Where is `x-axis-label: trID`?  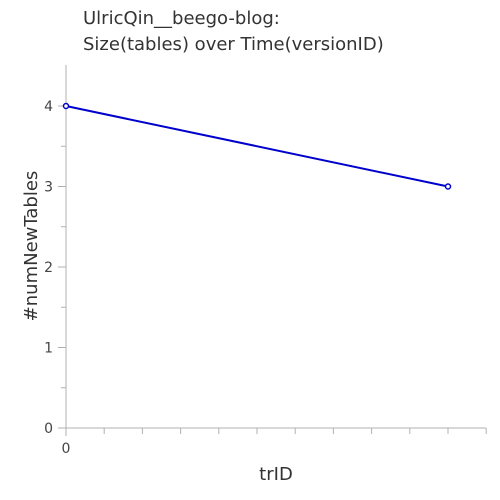 x-axis-label: trID is located at coordinates (276, 474).